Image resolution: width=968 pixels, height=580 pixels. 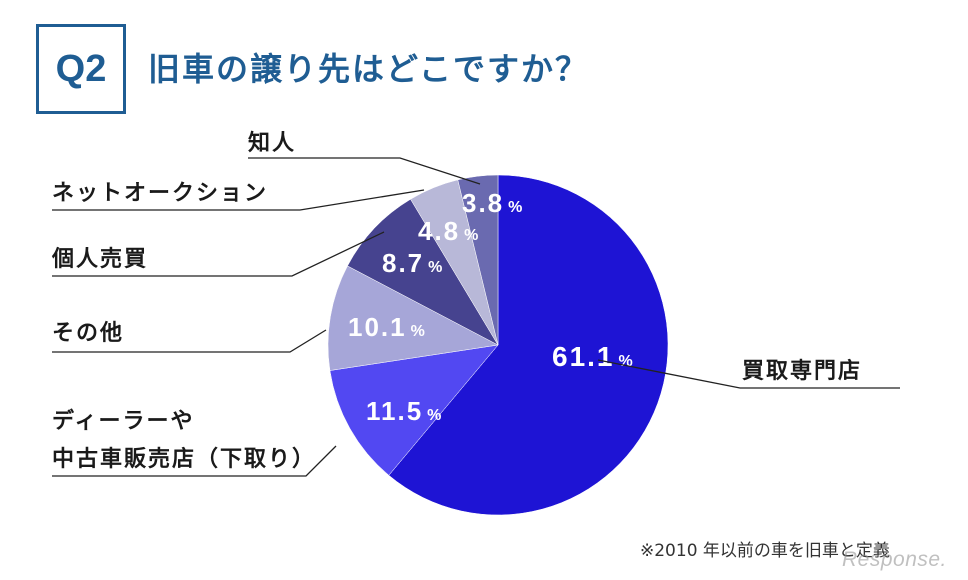 I want to click on question-number-box: Q2, so click(x=81, y=69).